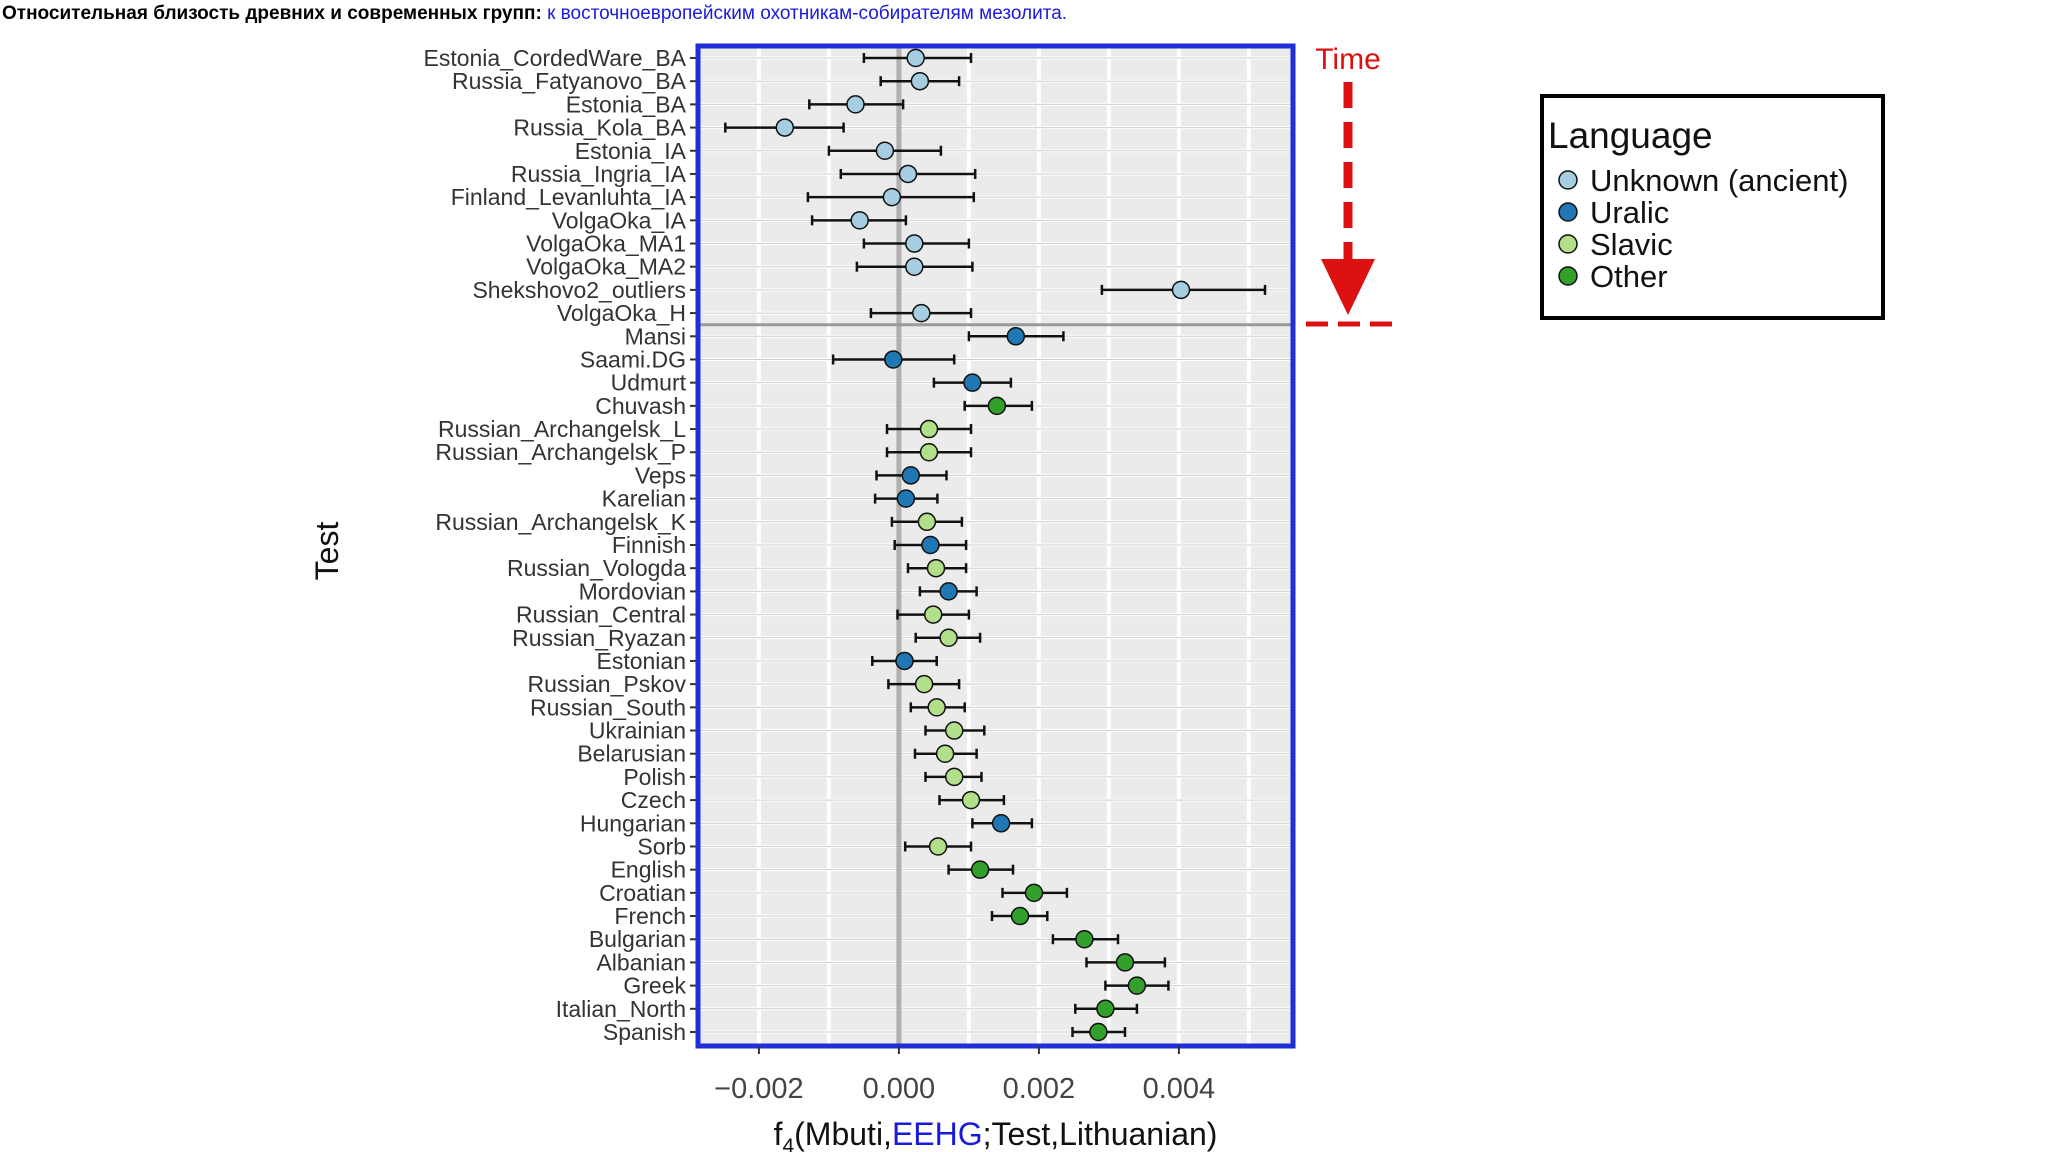 The height and width of the screenshot is (1152, 2048). Describe the element at coordinates (621, 1009) in the screenshot. I see `y-tick-label: Italian_North` at that location.